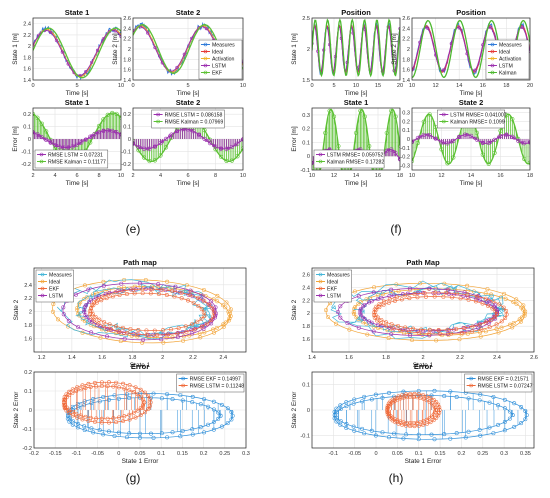 The width and height of the screenshot is (550, 498). Describe the element at coordinates (27, 449) in the screenshot. I see `y-tick-label: -0.2` at that location.